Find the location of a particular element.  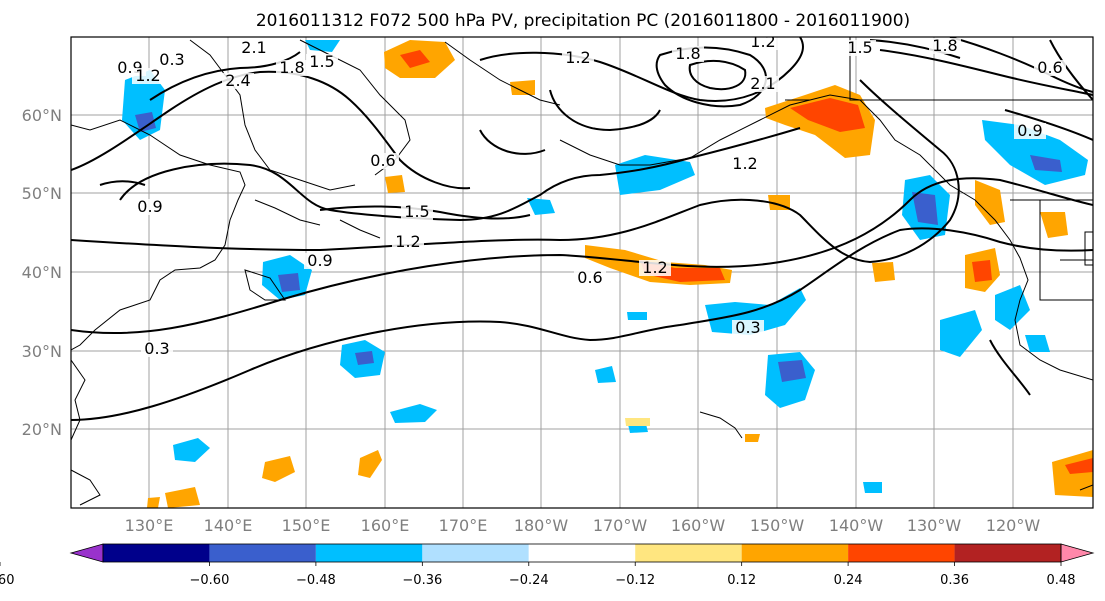

lon-label: 160°E is located at coordinates (385, 525).